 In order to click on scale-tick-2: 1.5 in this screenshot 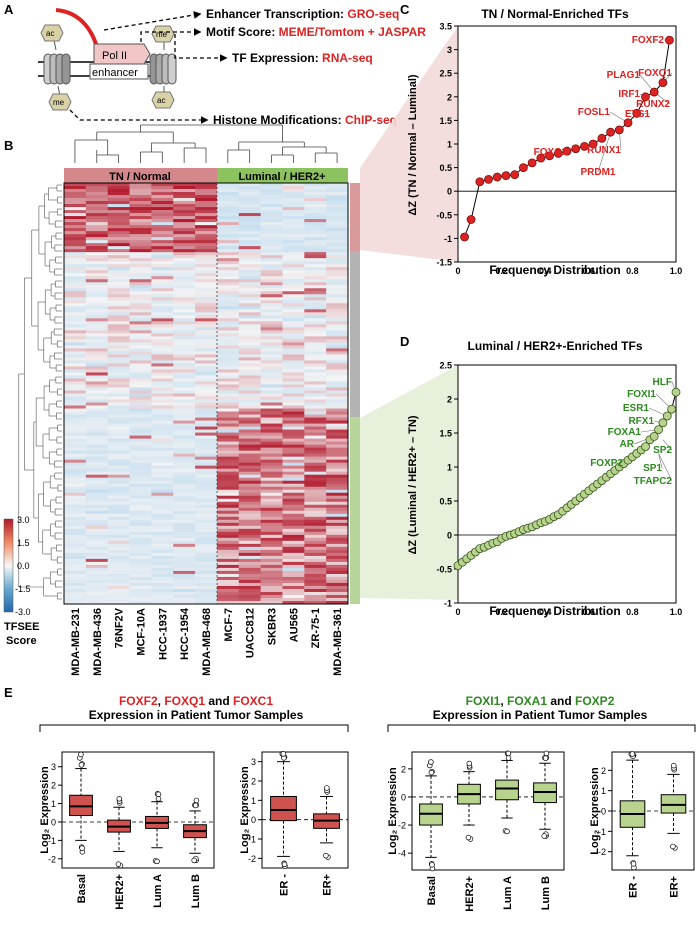, I will do `click(23, 543)`.